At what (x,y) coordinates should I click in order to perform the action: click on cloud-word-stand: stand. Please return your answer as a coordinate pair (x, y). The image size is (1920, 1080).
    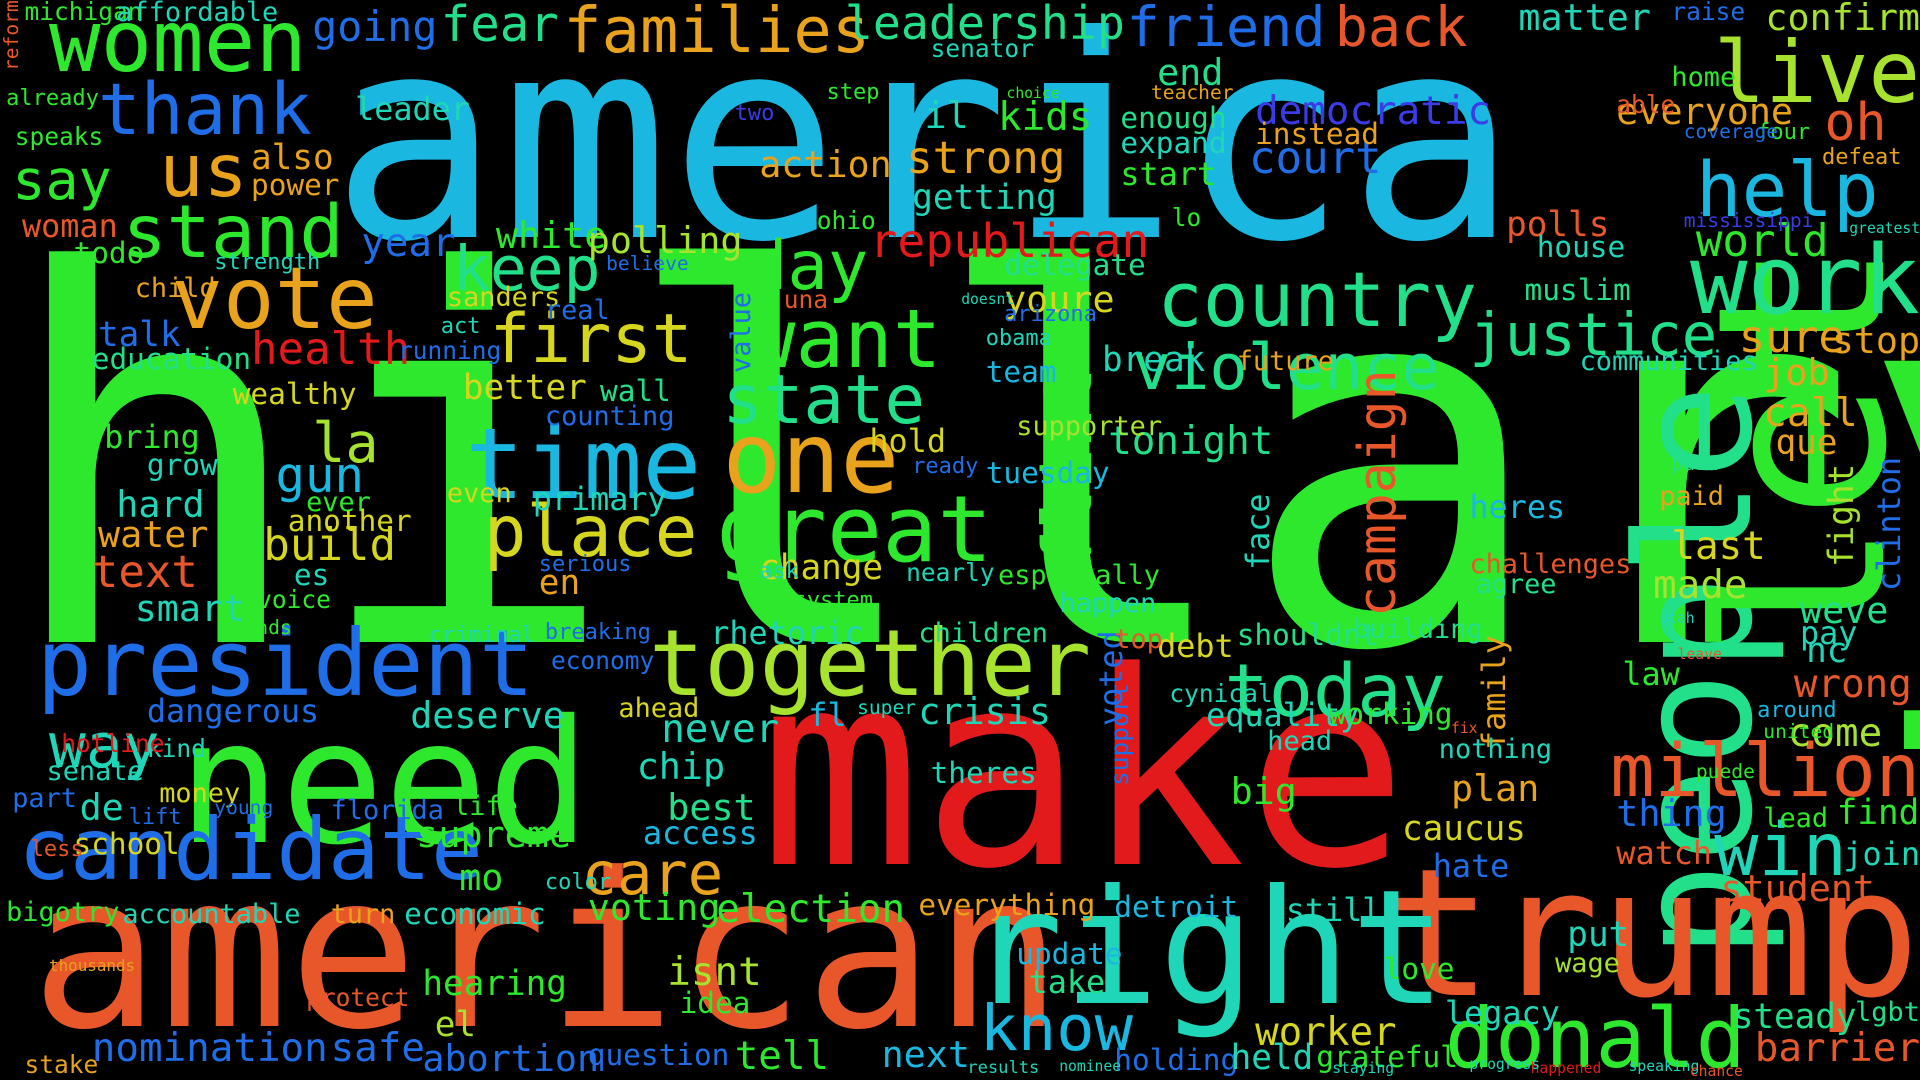
    Looking at the image, I should click on (233, 232).